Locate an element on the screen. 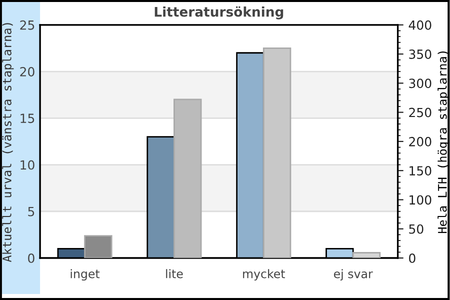  y-axis-title: Aktuellt urval (vänstra staplarna) is located at coordinates (8, 142).